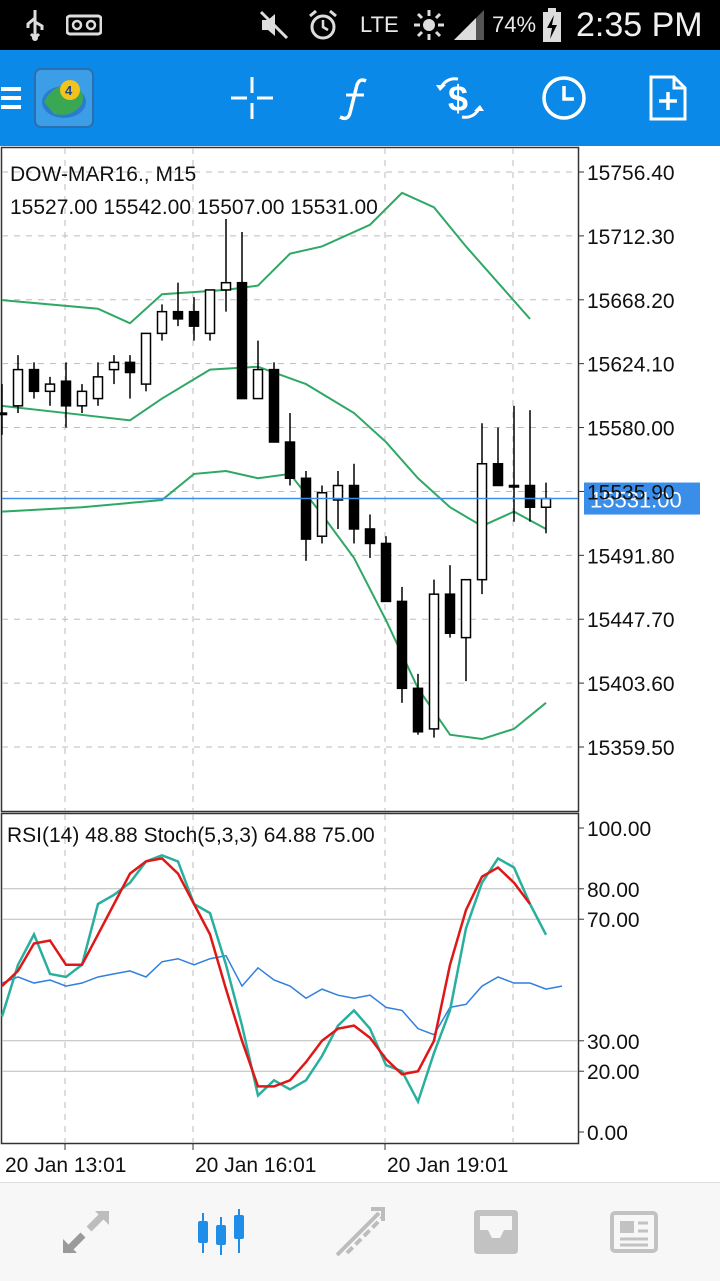 The height and width of the screenshot is (1281, 720). I want to click on current-price-line: 15531.00, so click(351, 498).